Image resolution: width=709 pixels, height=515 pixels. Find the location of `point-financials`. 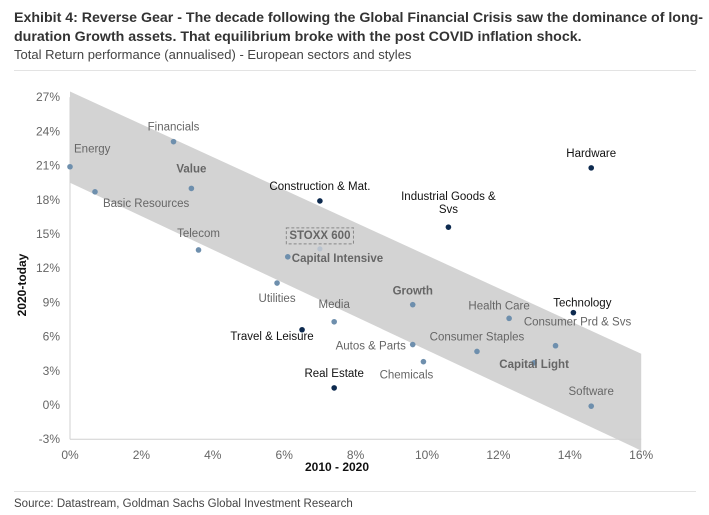

point-financials is located at coordinates (173, 141).